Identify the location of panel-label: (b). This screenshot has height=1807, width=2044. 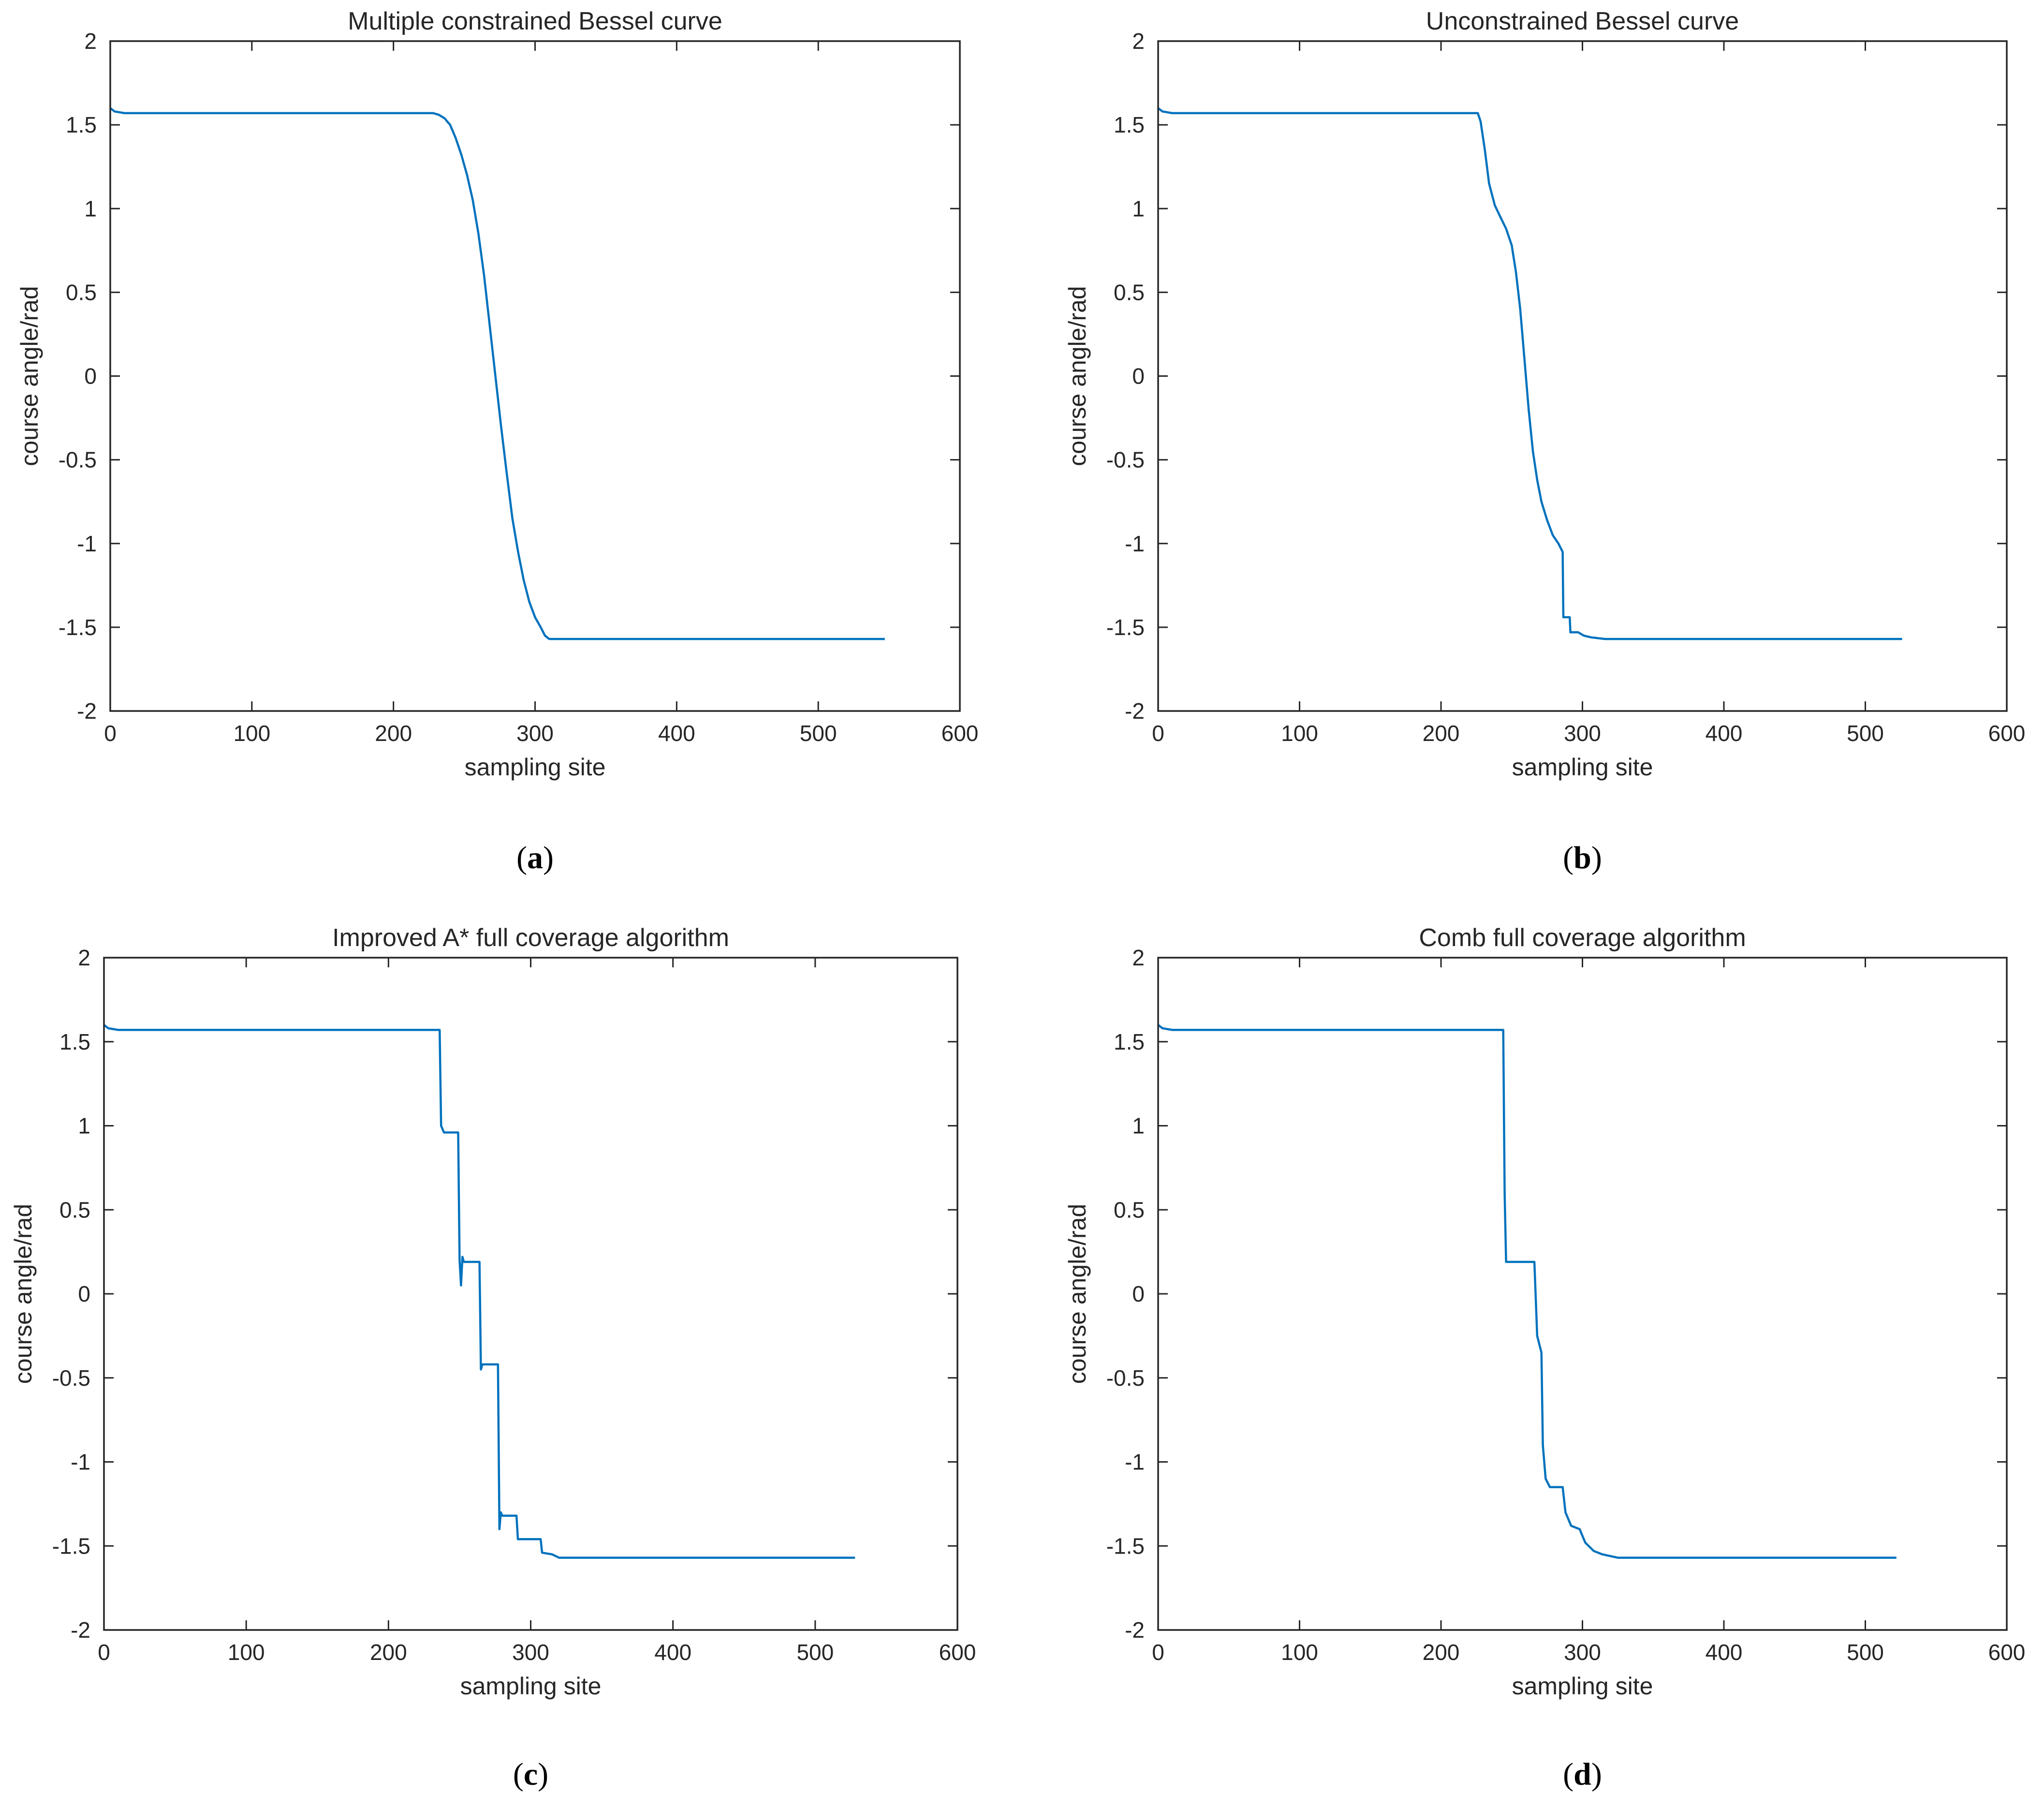
(1582, 857).